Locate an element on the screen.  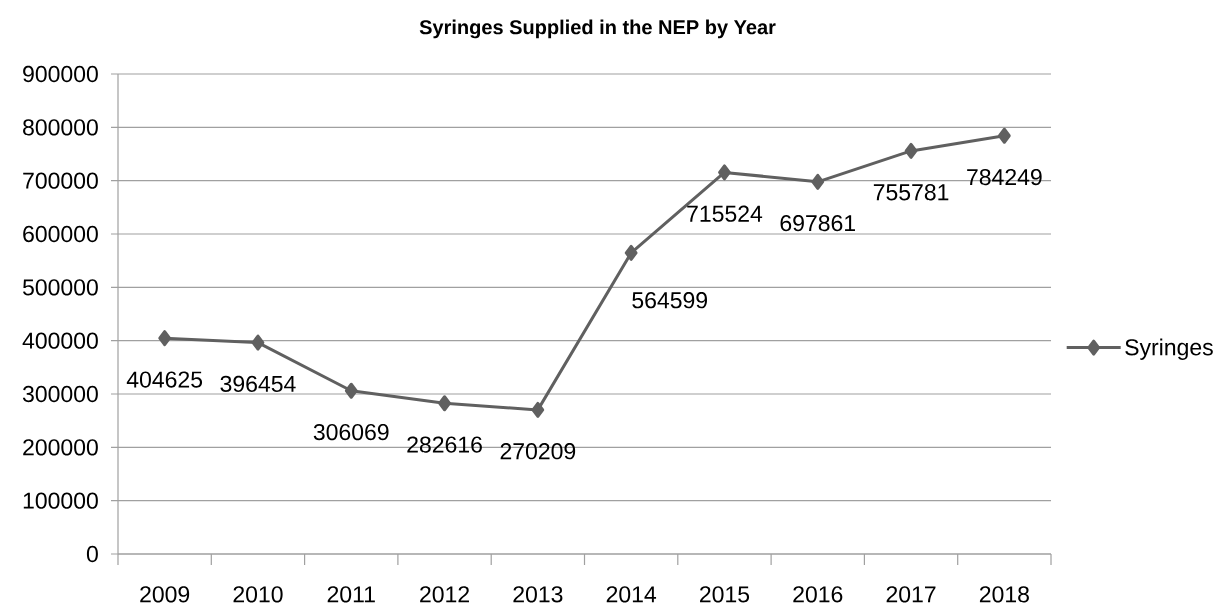
y-tick-label: 700000 is located at coordinates (60, 180).